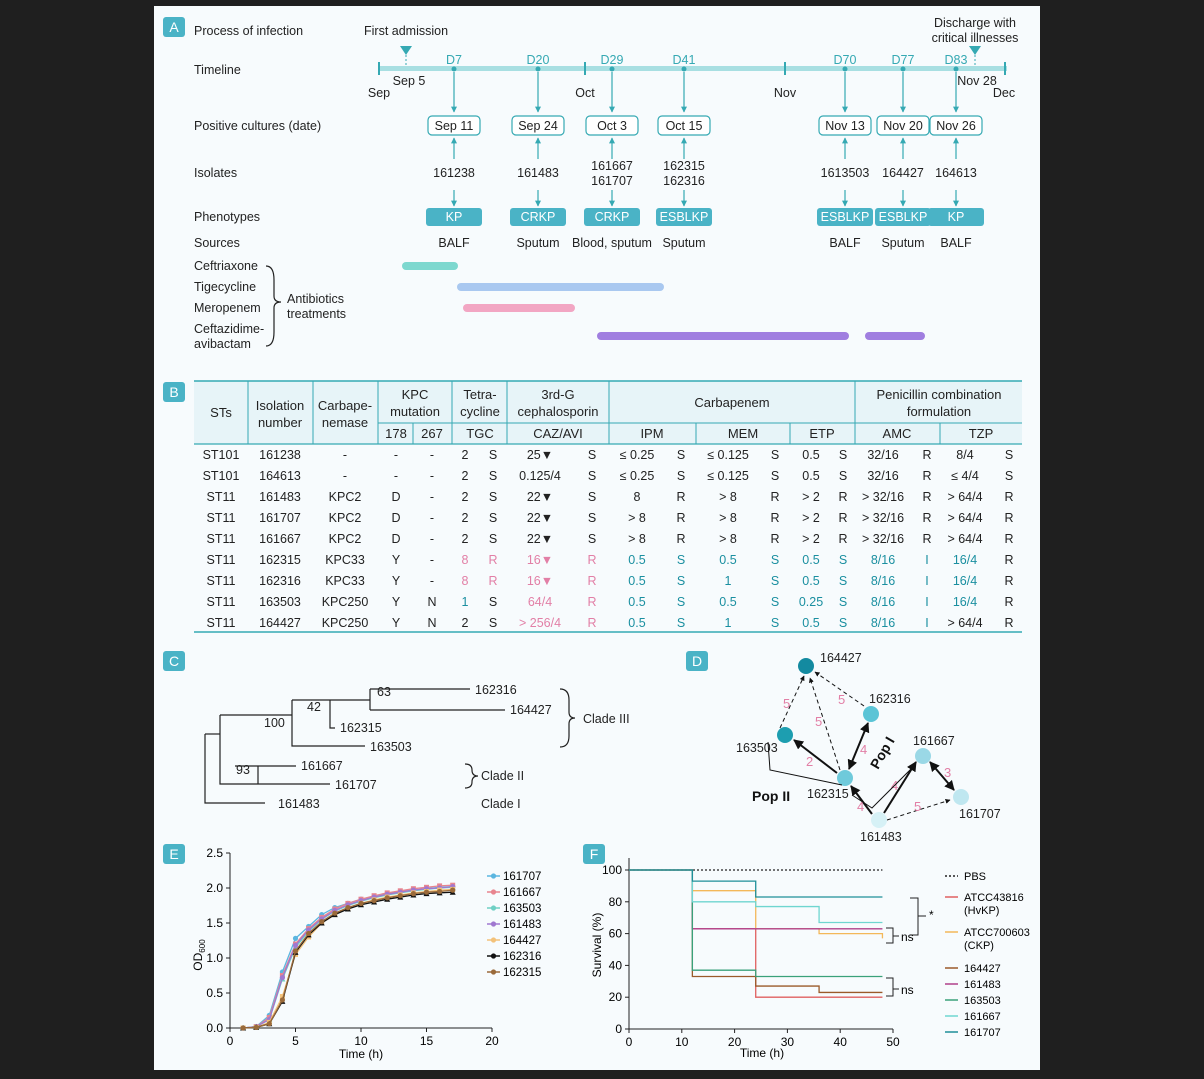  I want to click on panel-d: D 5 5 5 4 2 4 4 3 5, so click(843, 747).